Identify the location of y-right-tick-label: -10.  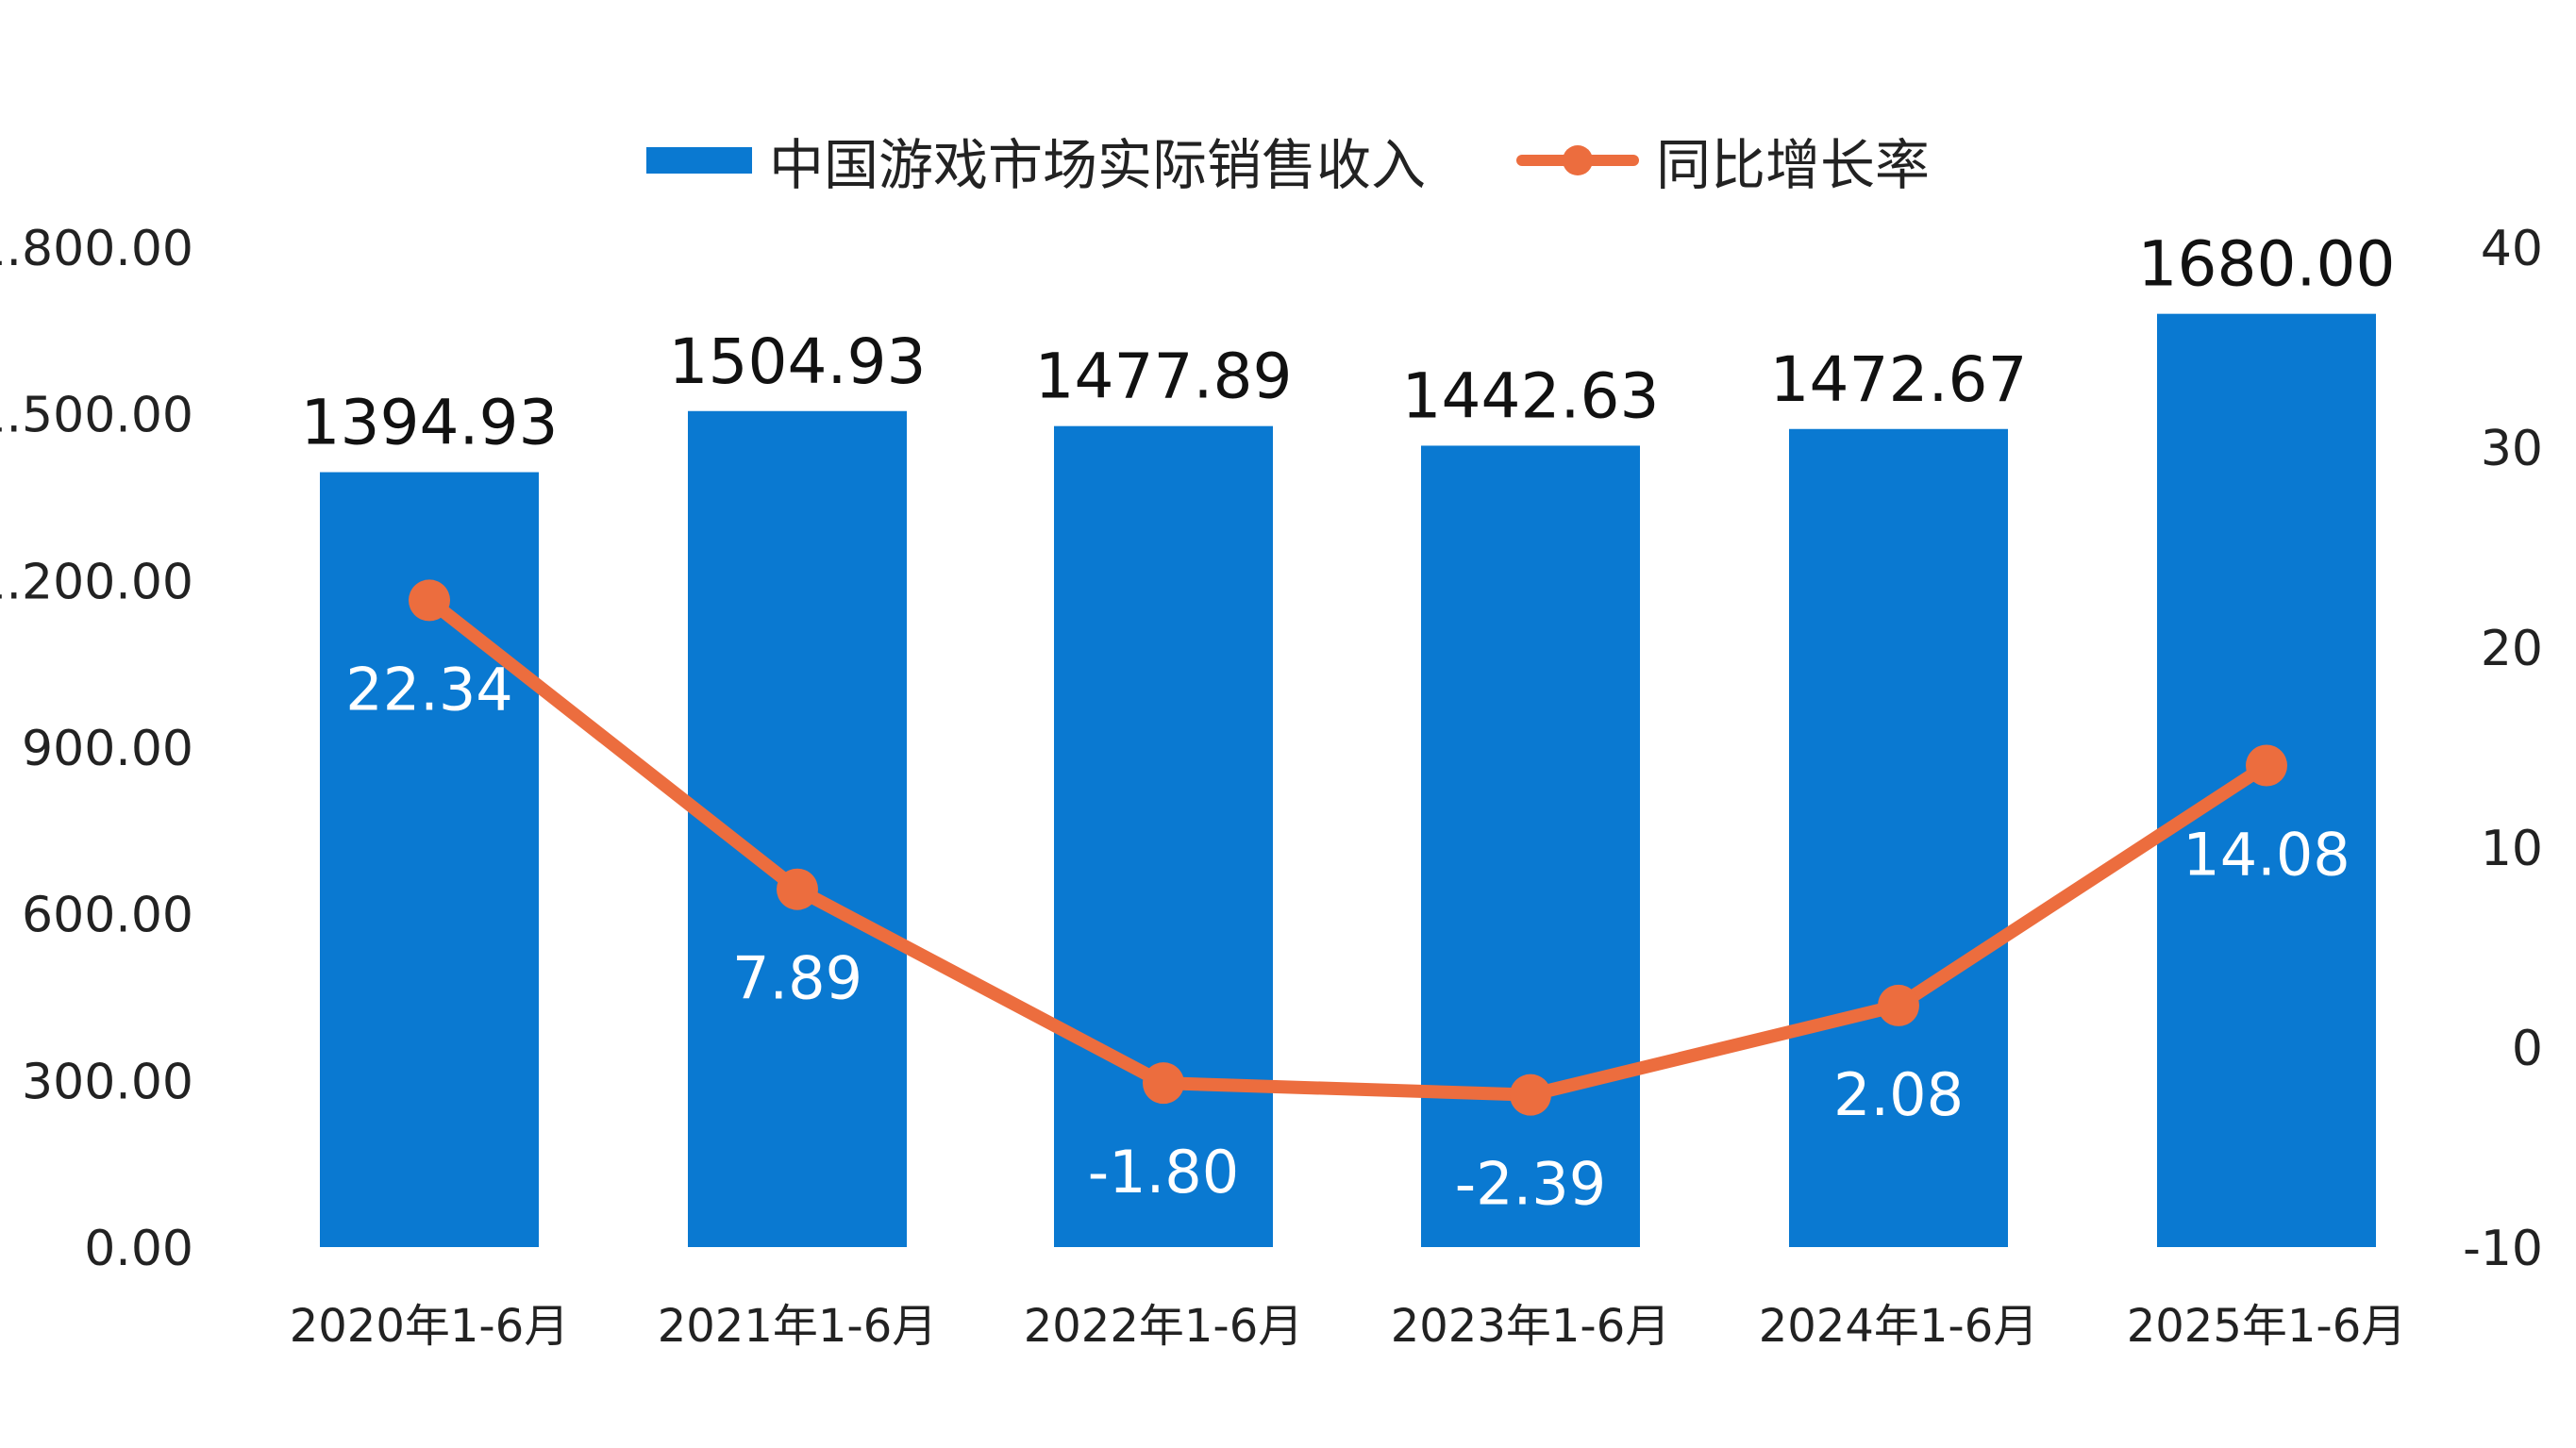
(2503, 1249).